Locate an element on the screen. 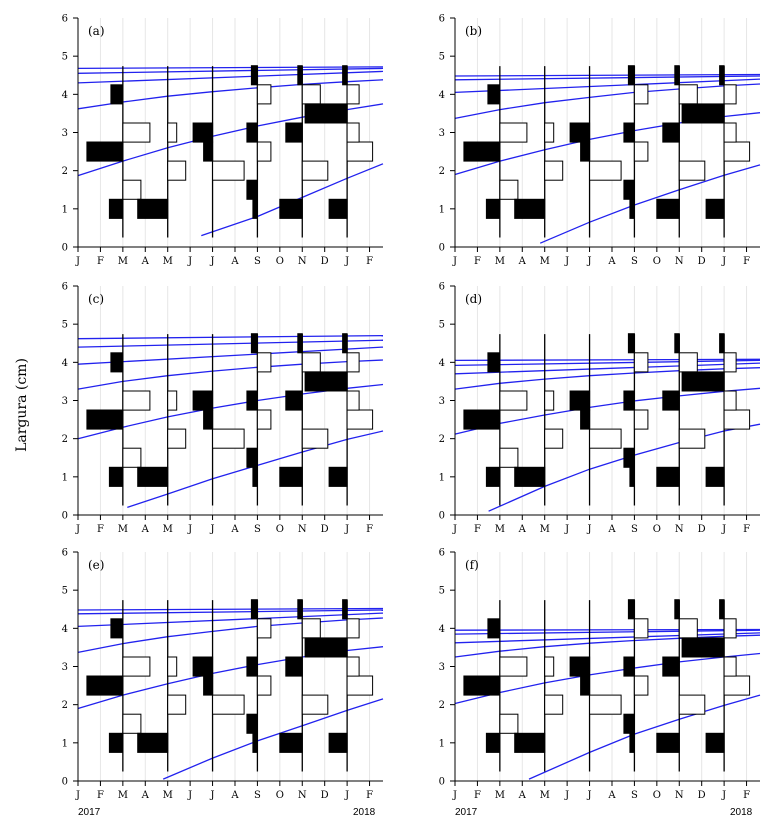 This screenshot has width=765, height=818. x-tick-label: O is located at coordinates (657, 529).